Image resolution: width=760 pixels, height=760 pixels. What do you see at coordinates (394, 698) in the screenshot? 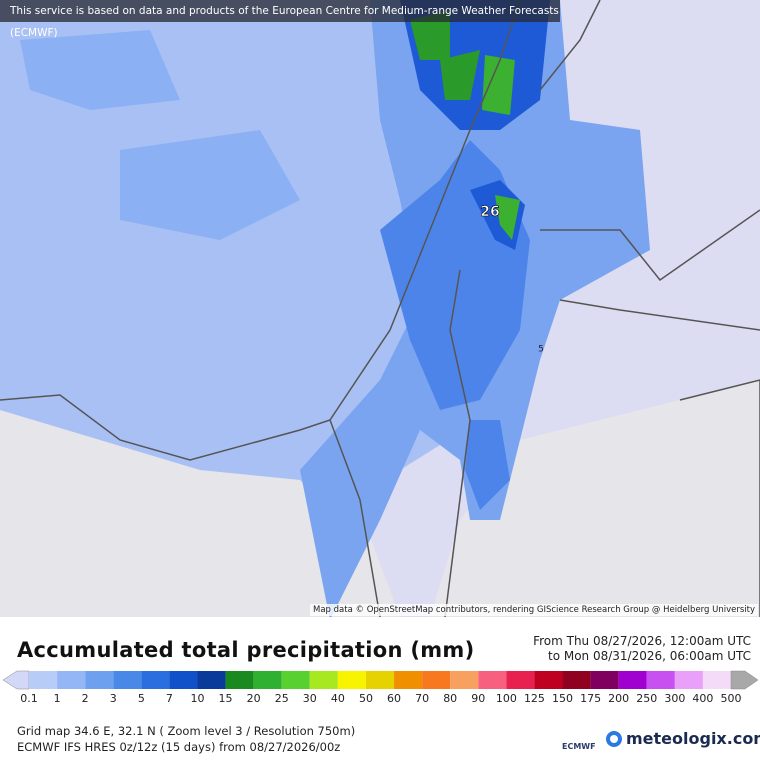
I see `legend-label: 60` at bounding box center [394, 698].